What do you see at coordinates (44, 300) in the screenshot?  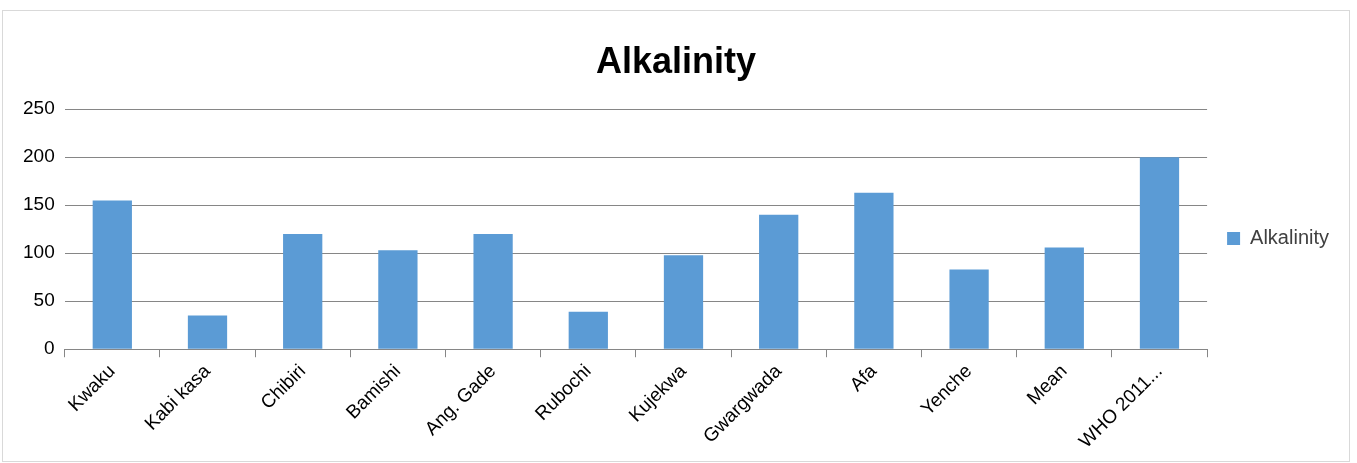 I see `y-tick-label: 50` at bounding box center [44, 300].